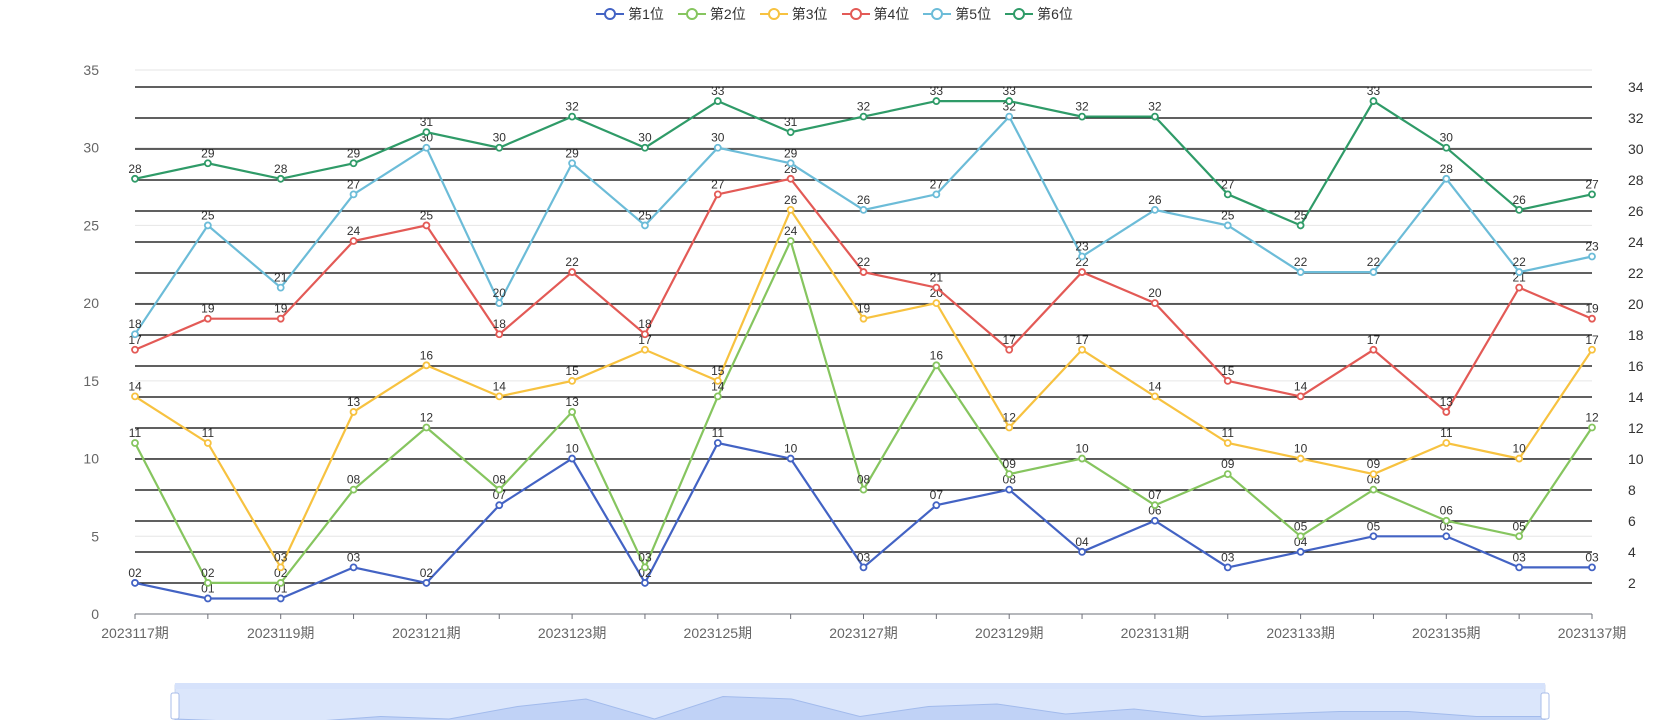 The width and height of the screenshot is (1669, 720). I want to click on legend-item-2: 第2位, so click(711, 14).